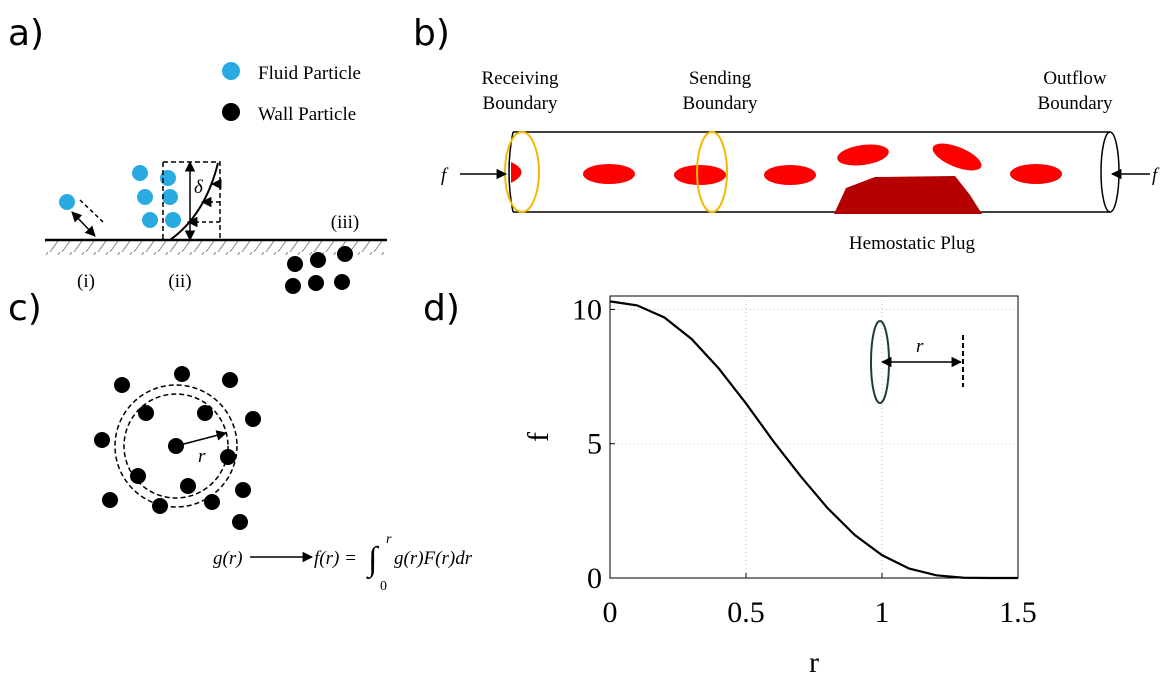 The height and width of the screenshot is (684, 1163). I want to click on legend-label: Wall Particle, so click(307, 114).